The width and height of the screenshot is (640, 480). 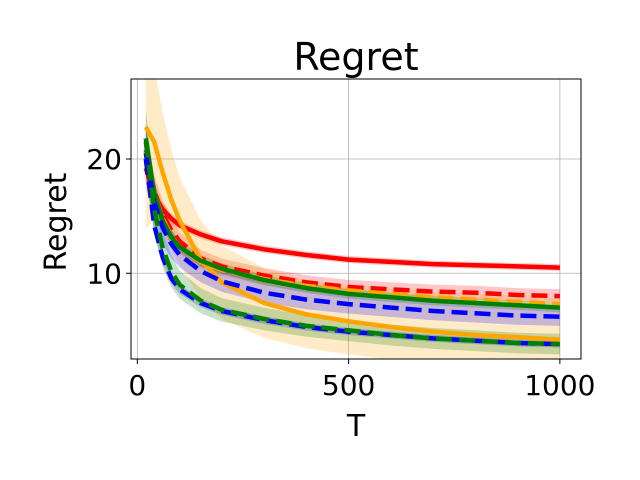 What do you see at coordinates (104, 159) in the screenshot?
I see `y-tick-label: 20` at bounding box center [104, 159].